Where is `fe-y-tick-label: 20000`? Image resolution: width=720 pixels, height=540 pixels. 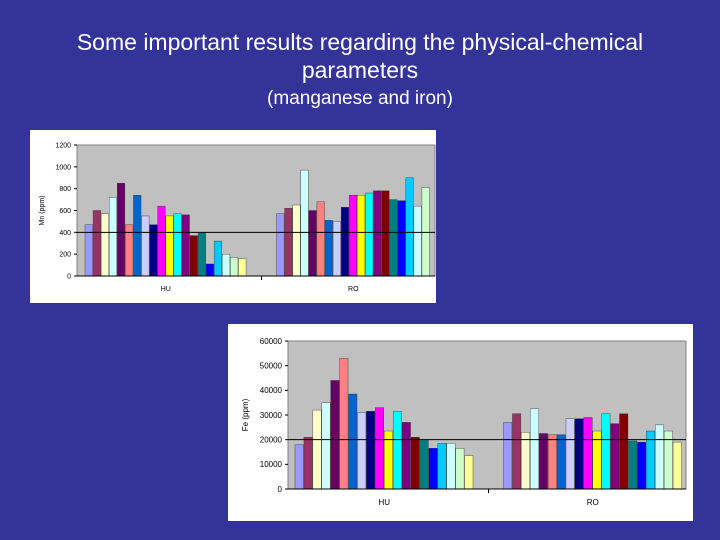 fe-y-tick-label: 20000 is located at coordinates (271, 439).